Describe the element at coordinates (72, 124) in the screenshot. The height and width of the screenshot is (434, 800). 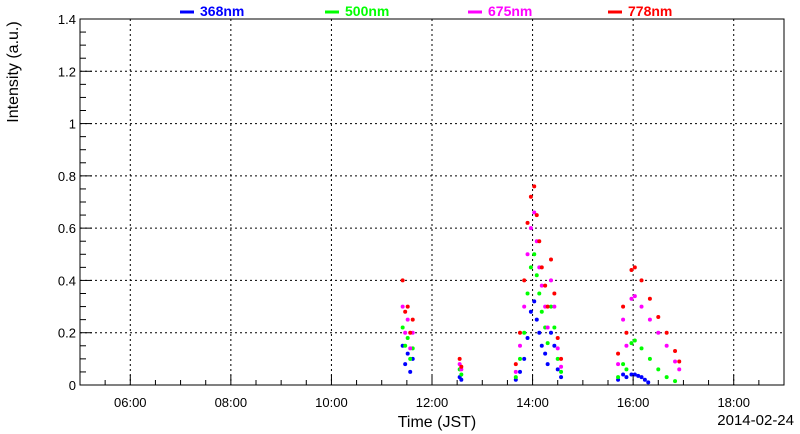
I see `y-tick-label: 1` at that location.